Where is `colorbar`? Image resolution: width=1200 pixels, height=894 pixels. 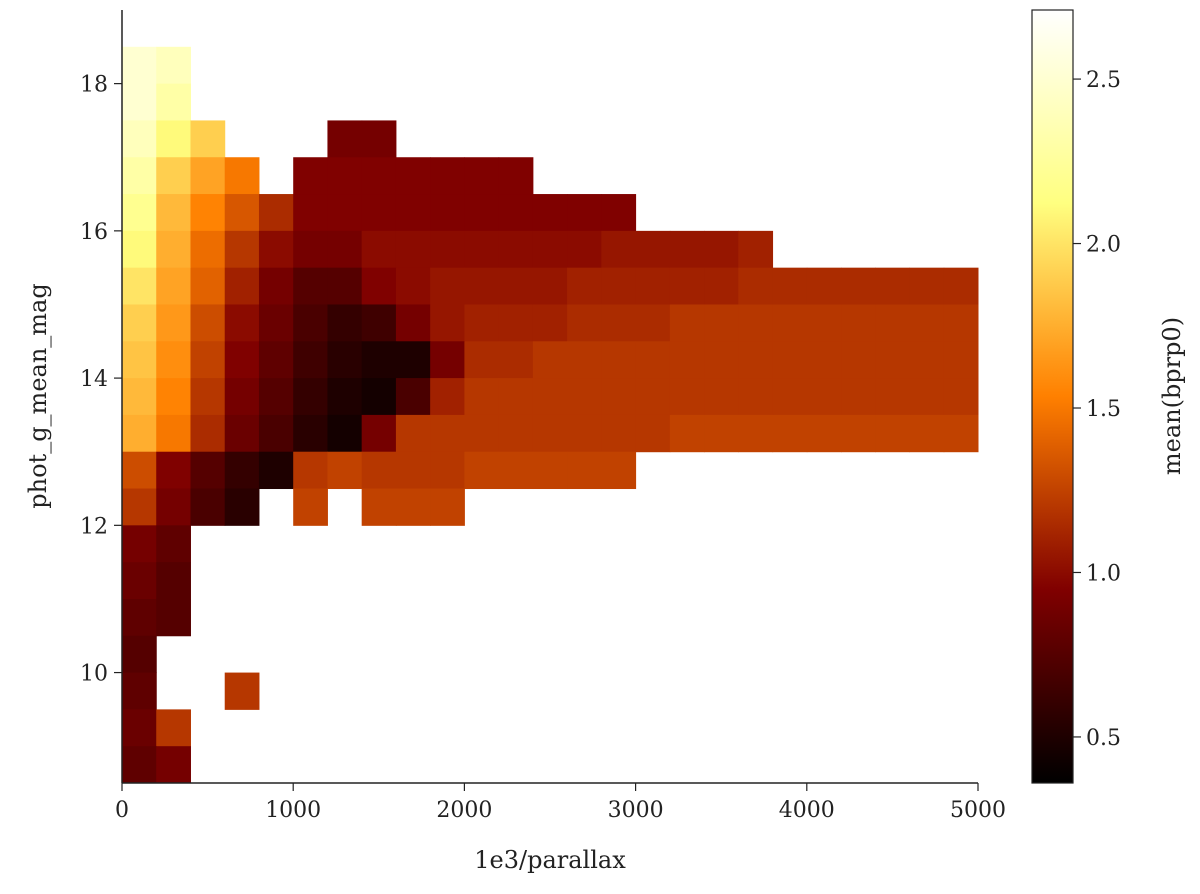 colorbar is located at coordinates (1052, 396).